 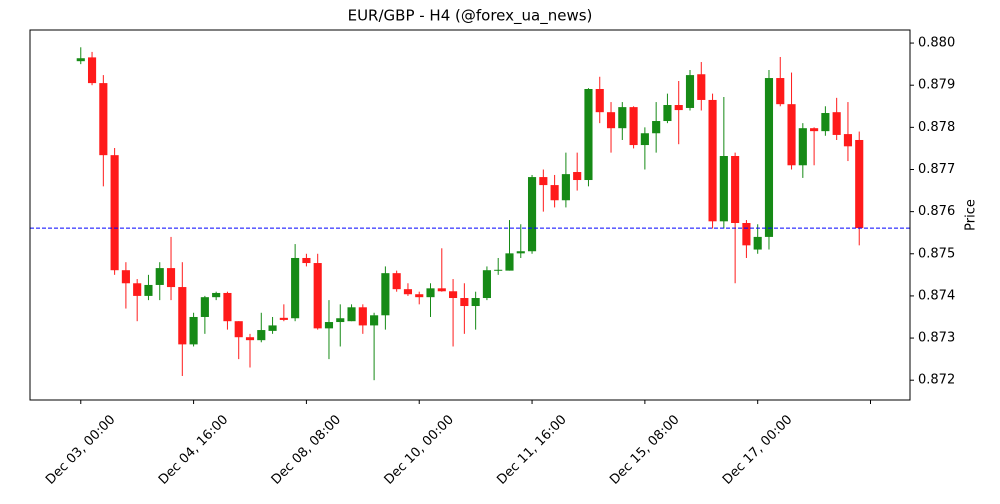 I want to click on y-tick-label: 0.874, so click(x=936, y=295).